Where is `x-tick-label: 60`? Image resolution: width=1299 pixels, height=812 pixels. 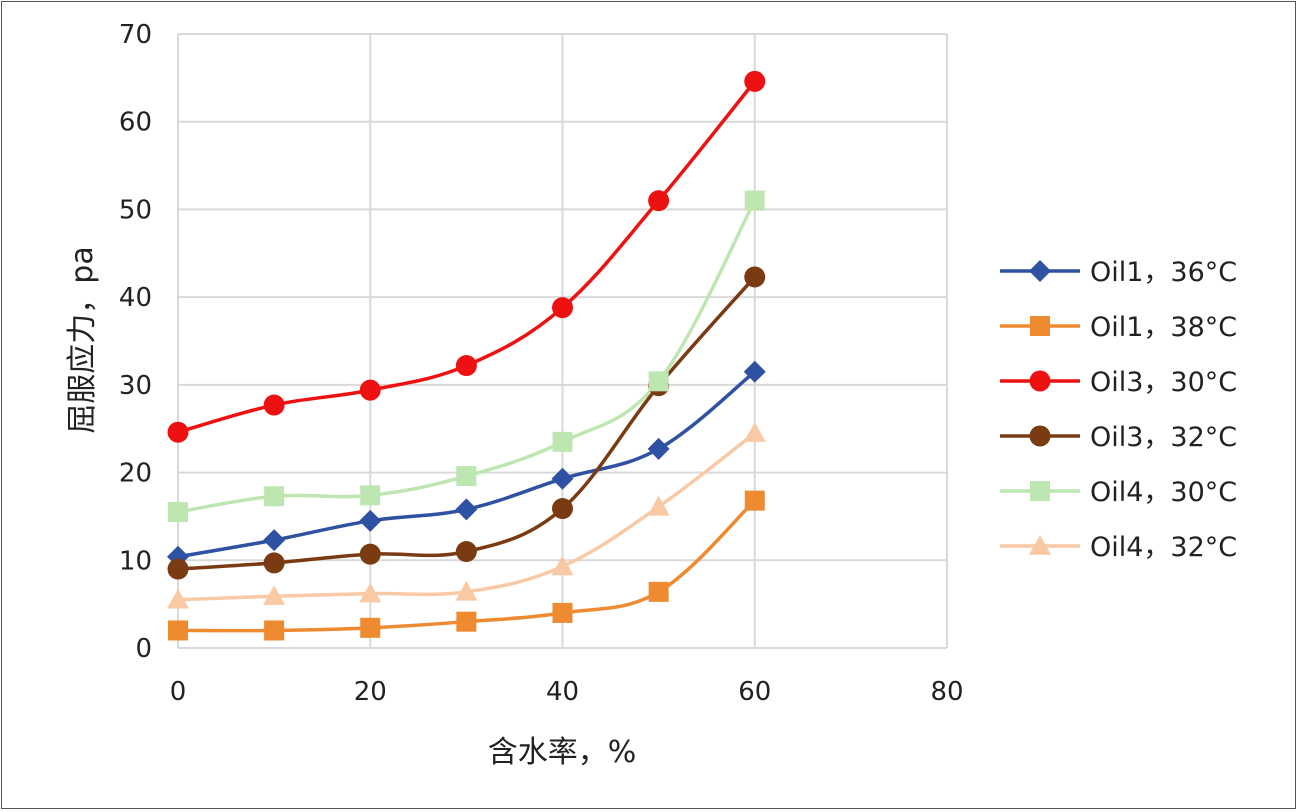 x-tick-label: 60 is located at coordinates (754, 692).